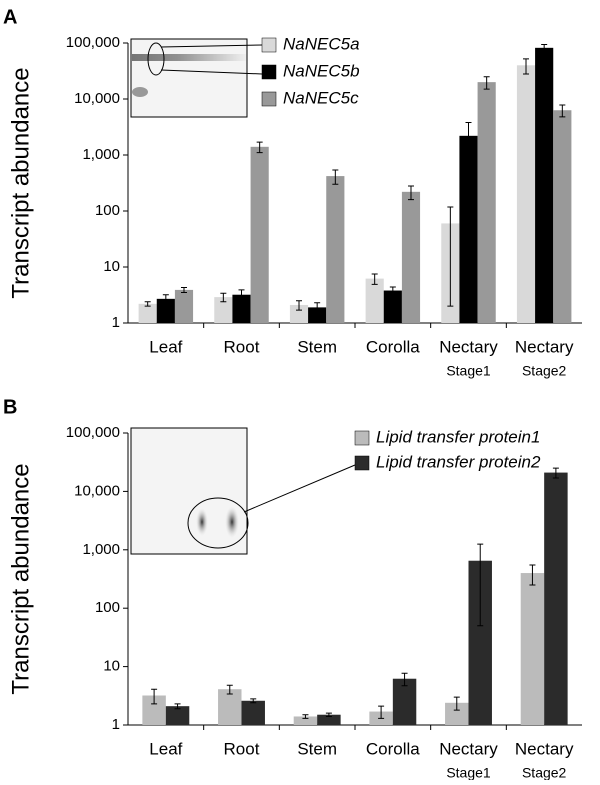 Image resolution: width=600 pixels, height=785 pixels. Describe the element at coordinates (458, 461) in the screenshot. I see `legend-label: Lipid transfer protein2` at that location.